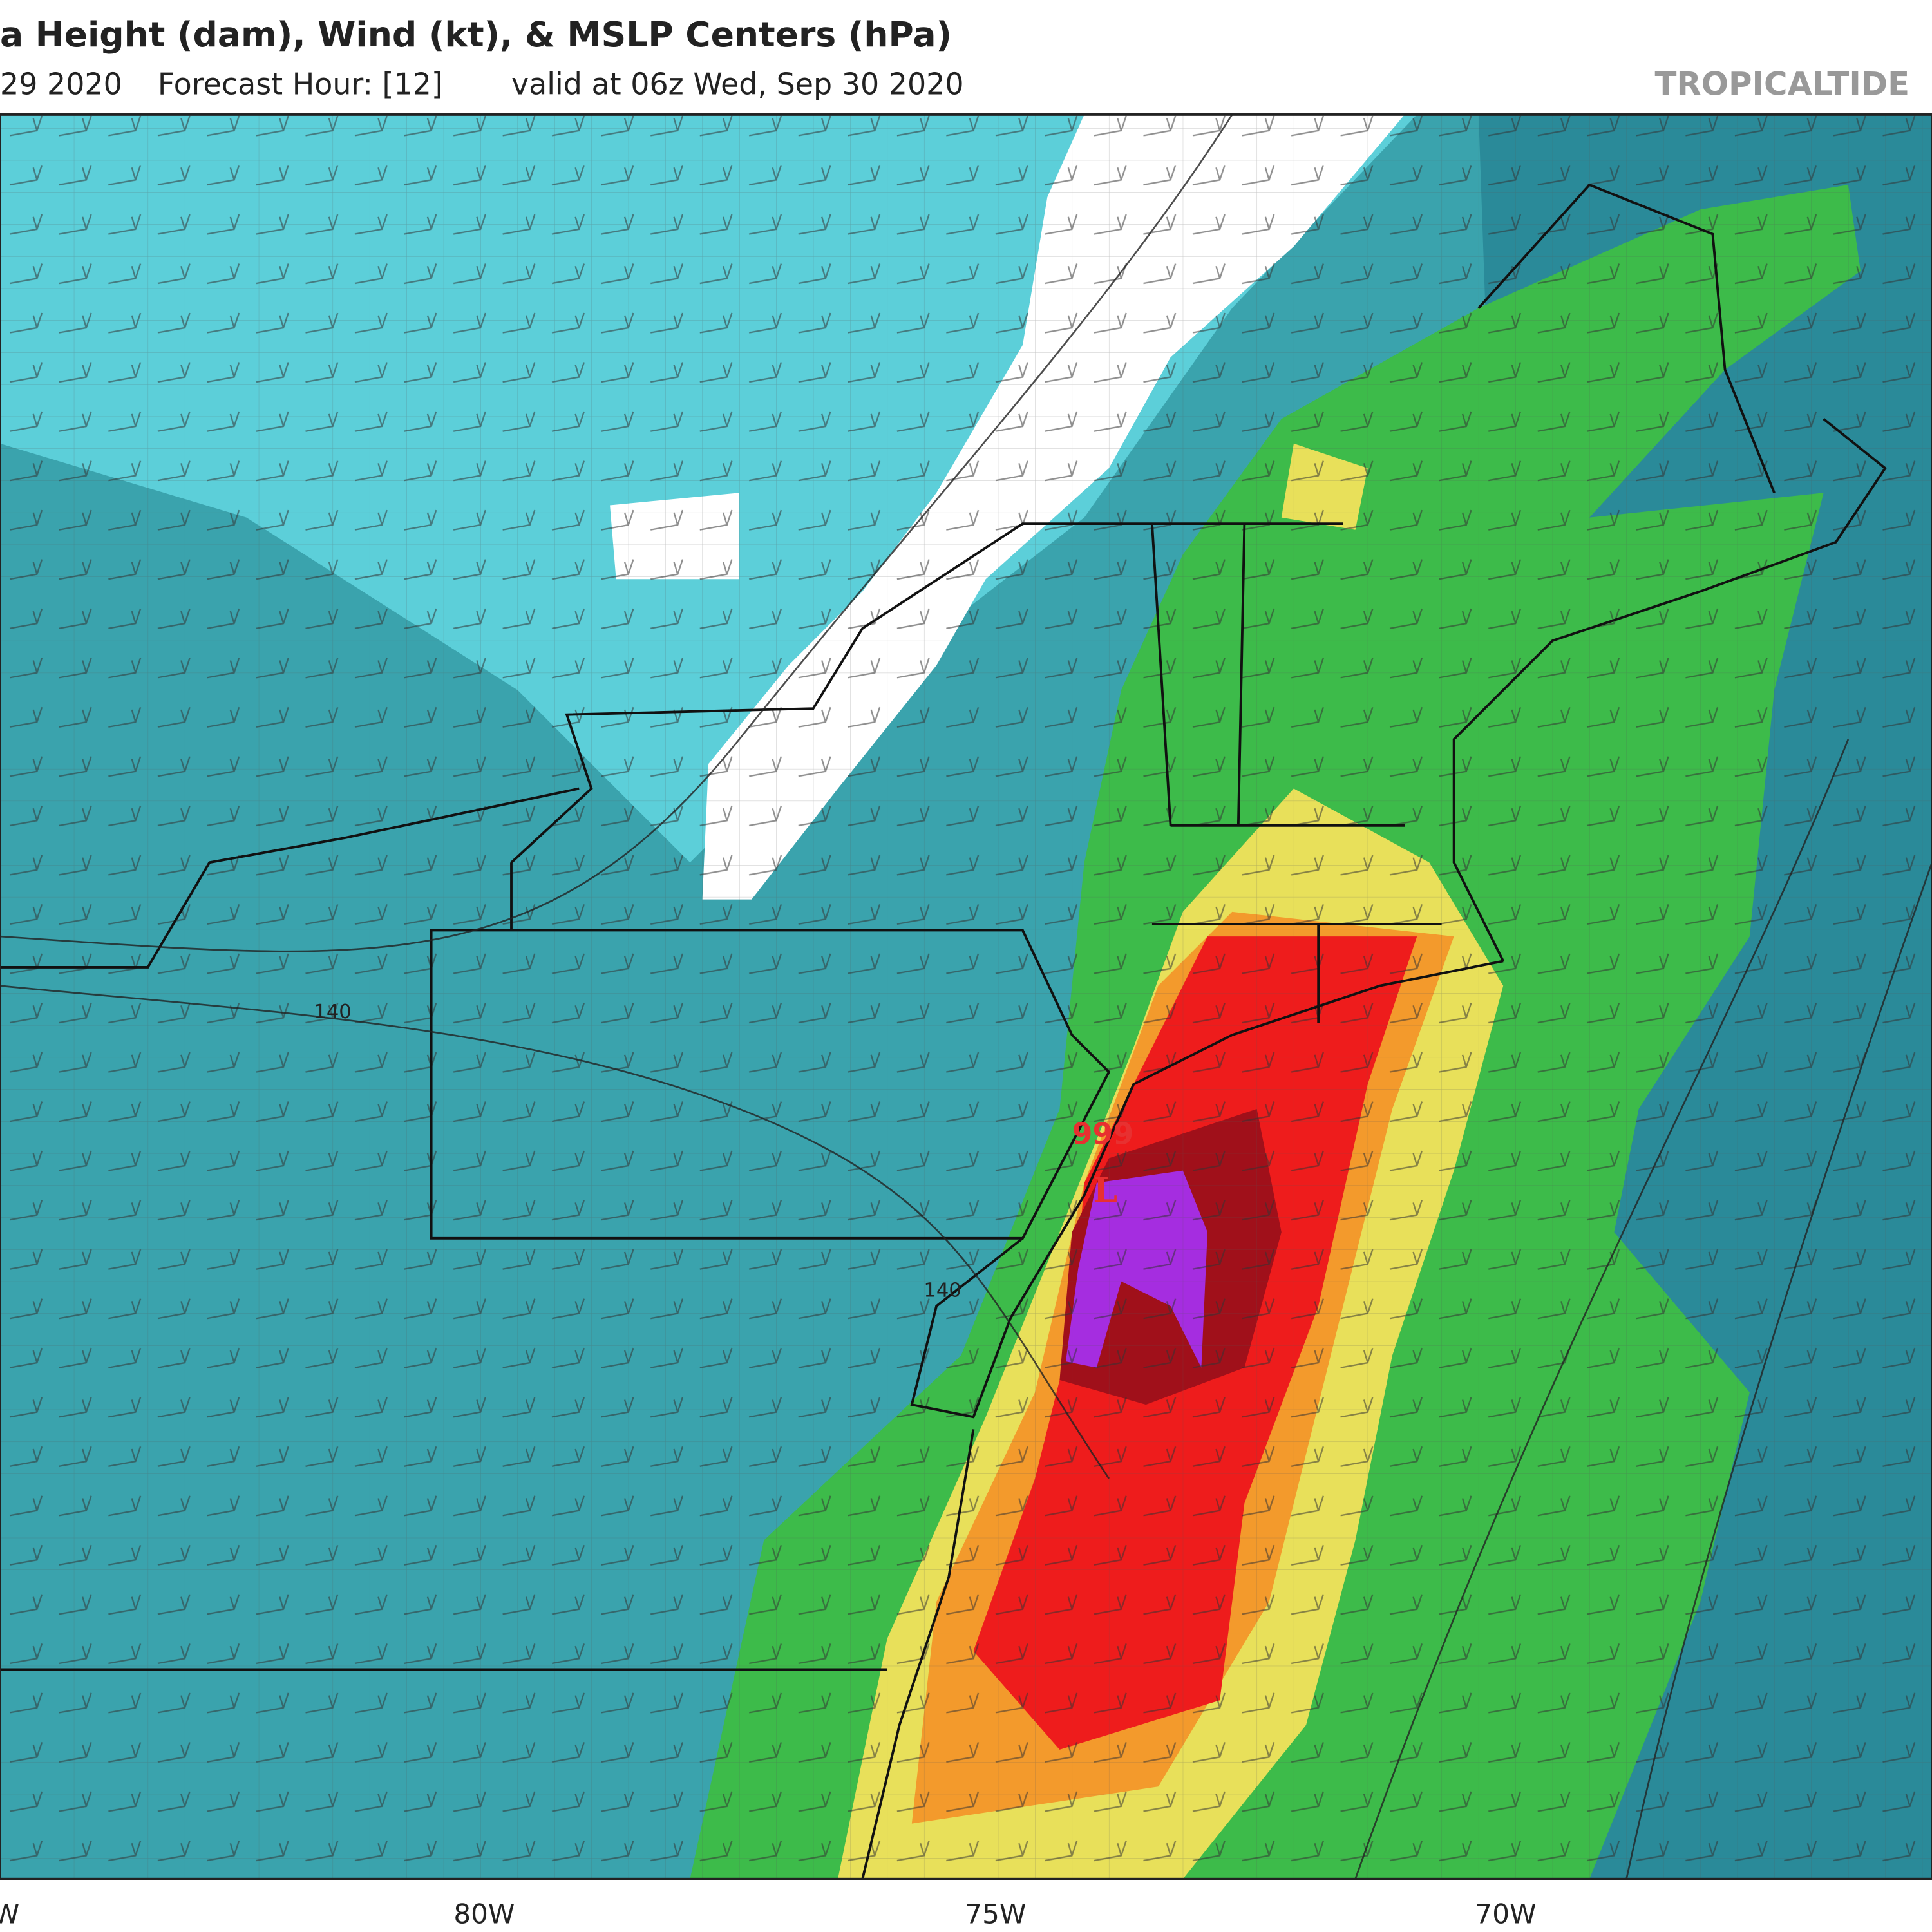 This screenshot has height=1932, width=1932. What do you see at coordinates (9, 1915) in the screenshot?
I see `lon-label: W` at bounding box center [9, 1915].